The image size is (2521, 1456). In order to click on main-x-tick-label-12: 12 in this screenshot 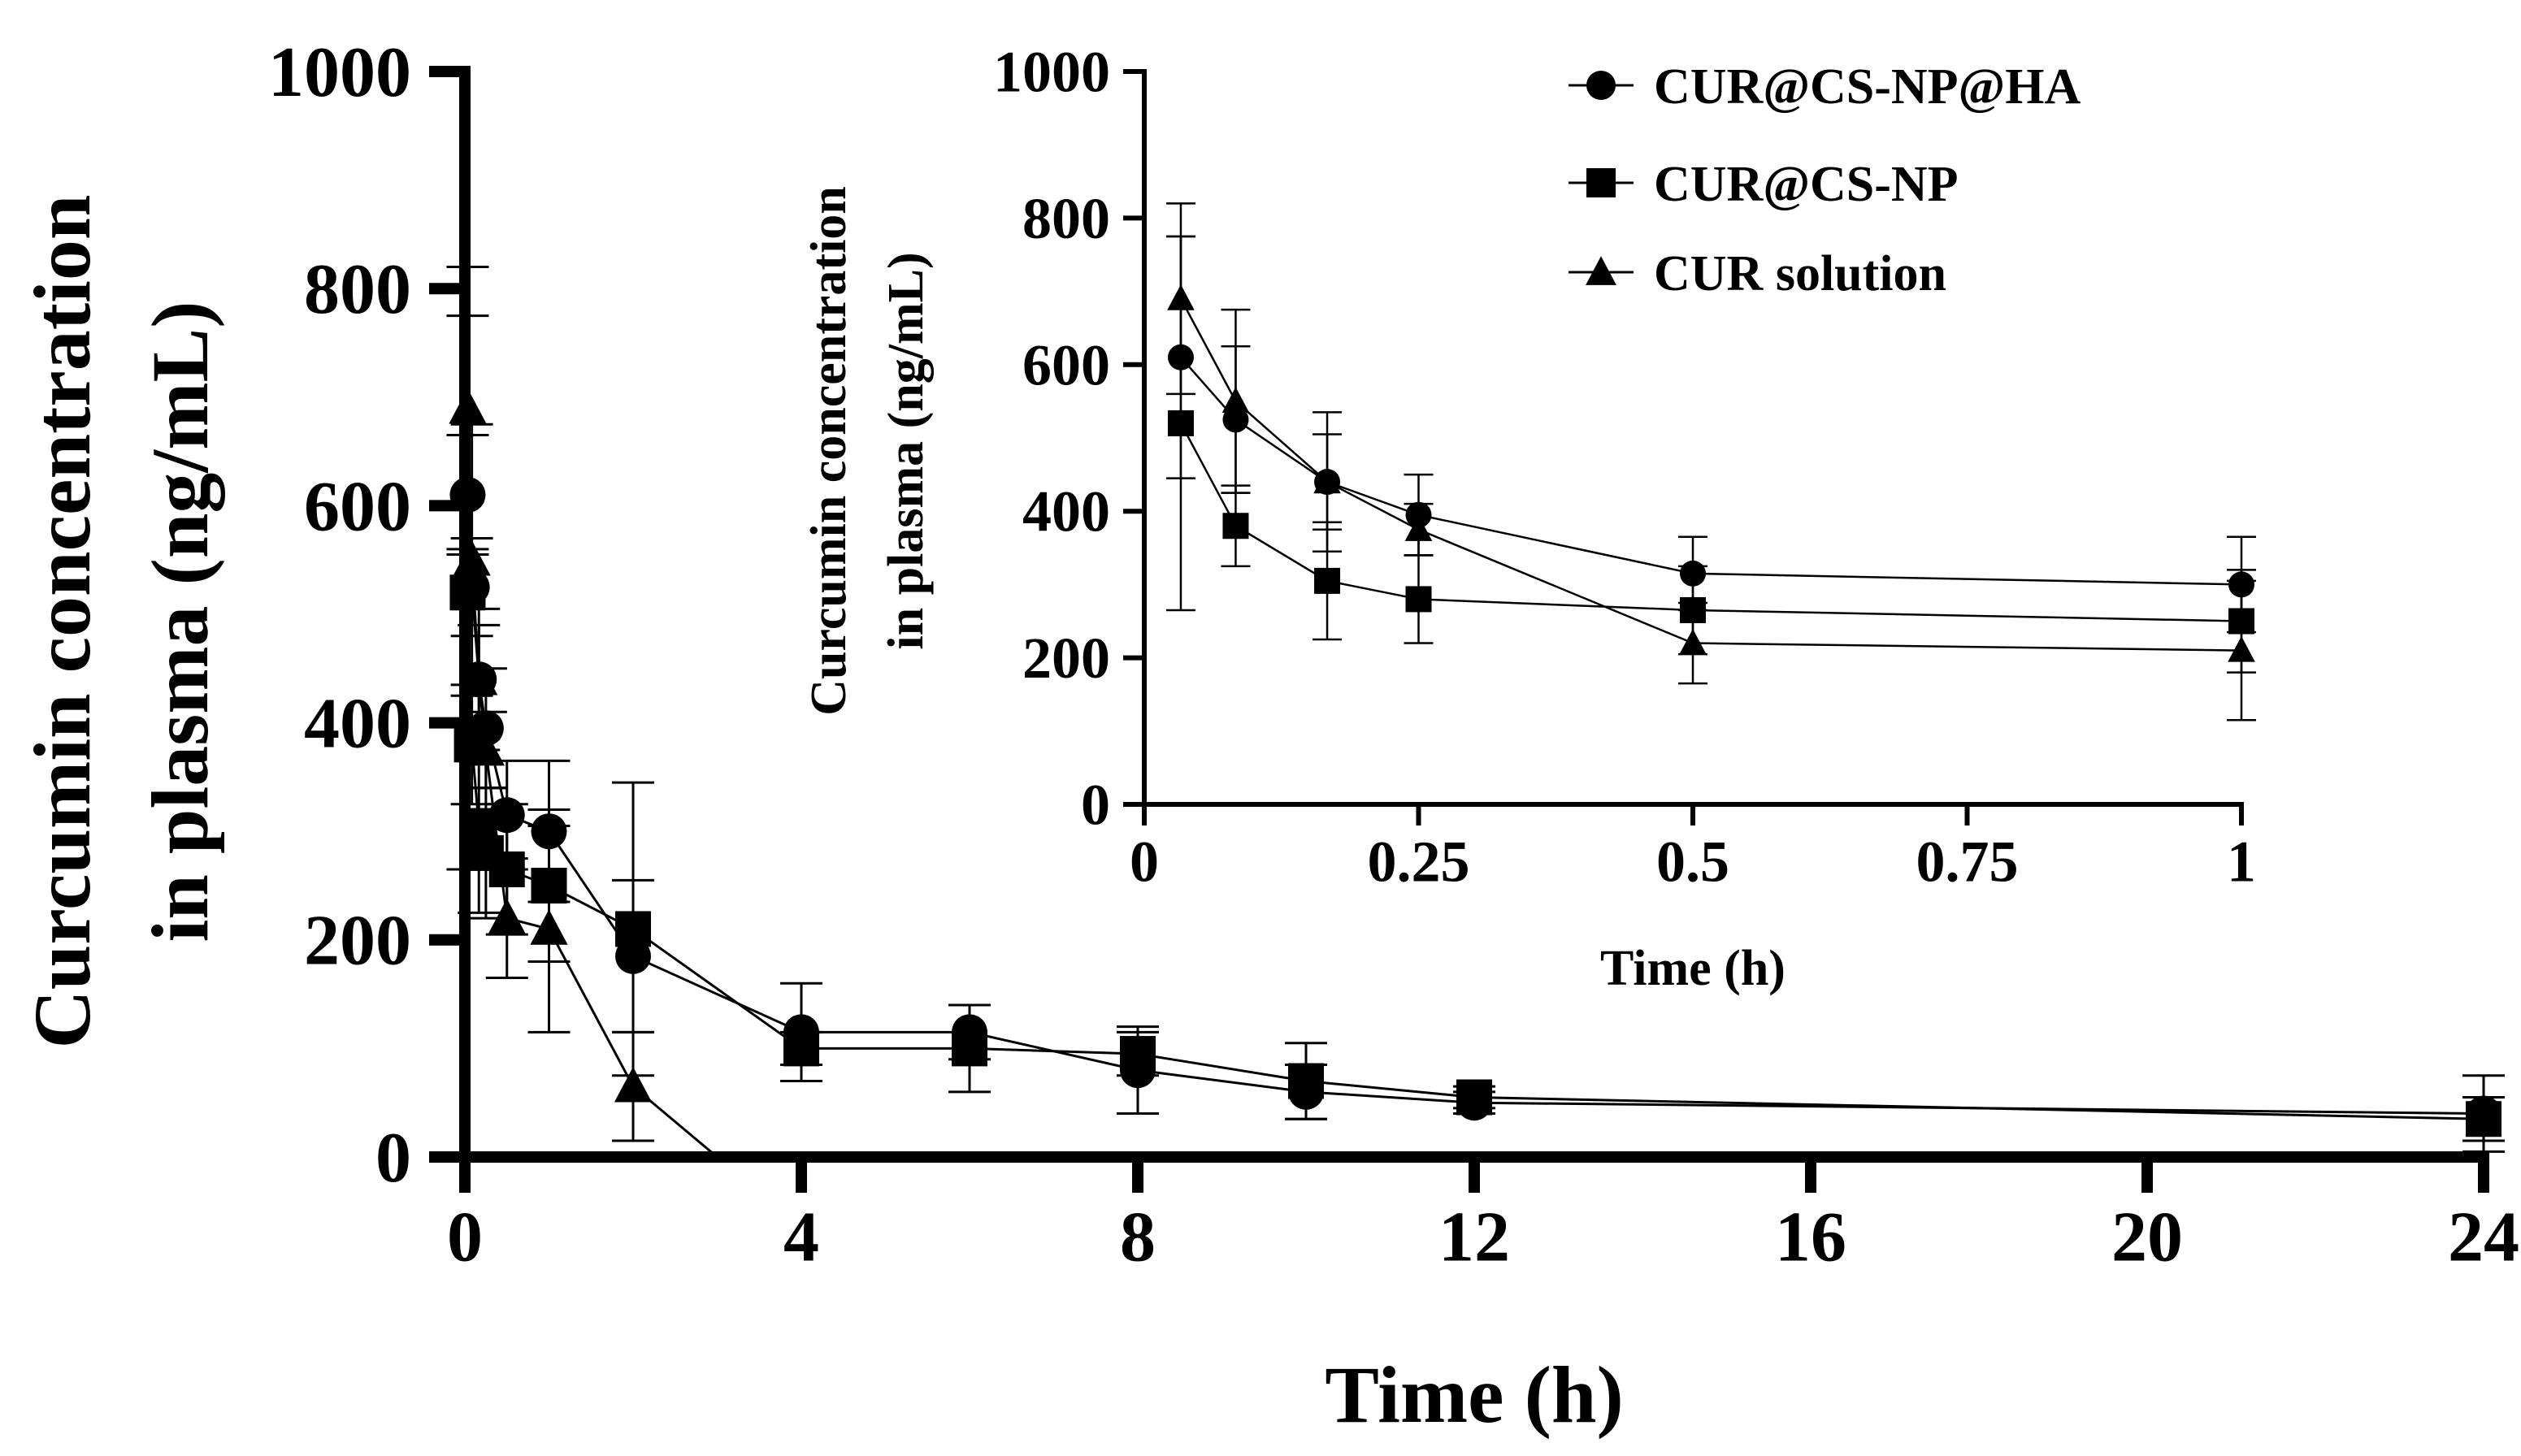, I will do `click(1474, 1237)`.